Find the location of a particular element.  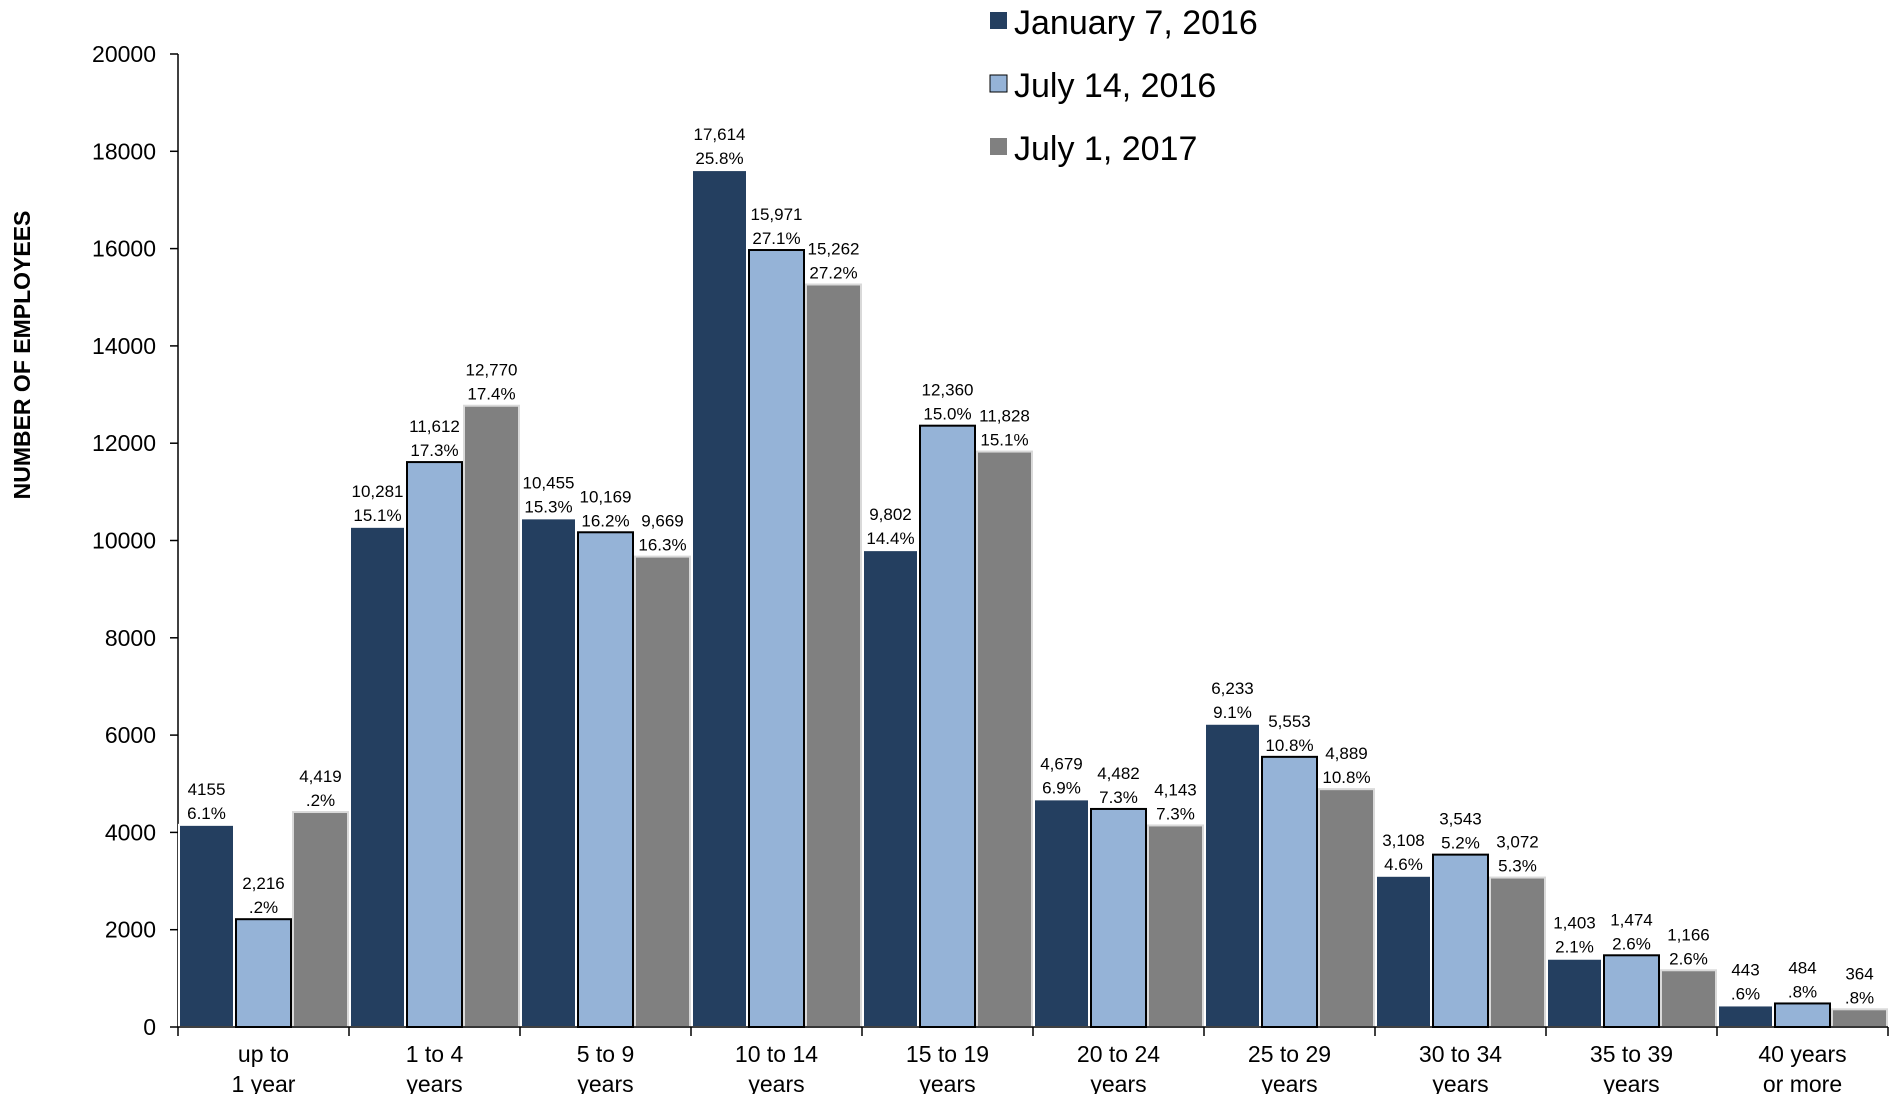

data-label-percent: 15.3% is located at coordinates (548, 506).